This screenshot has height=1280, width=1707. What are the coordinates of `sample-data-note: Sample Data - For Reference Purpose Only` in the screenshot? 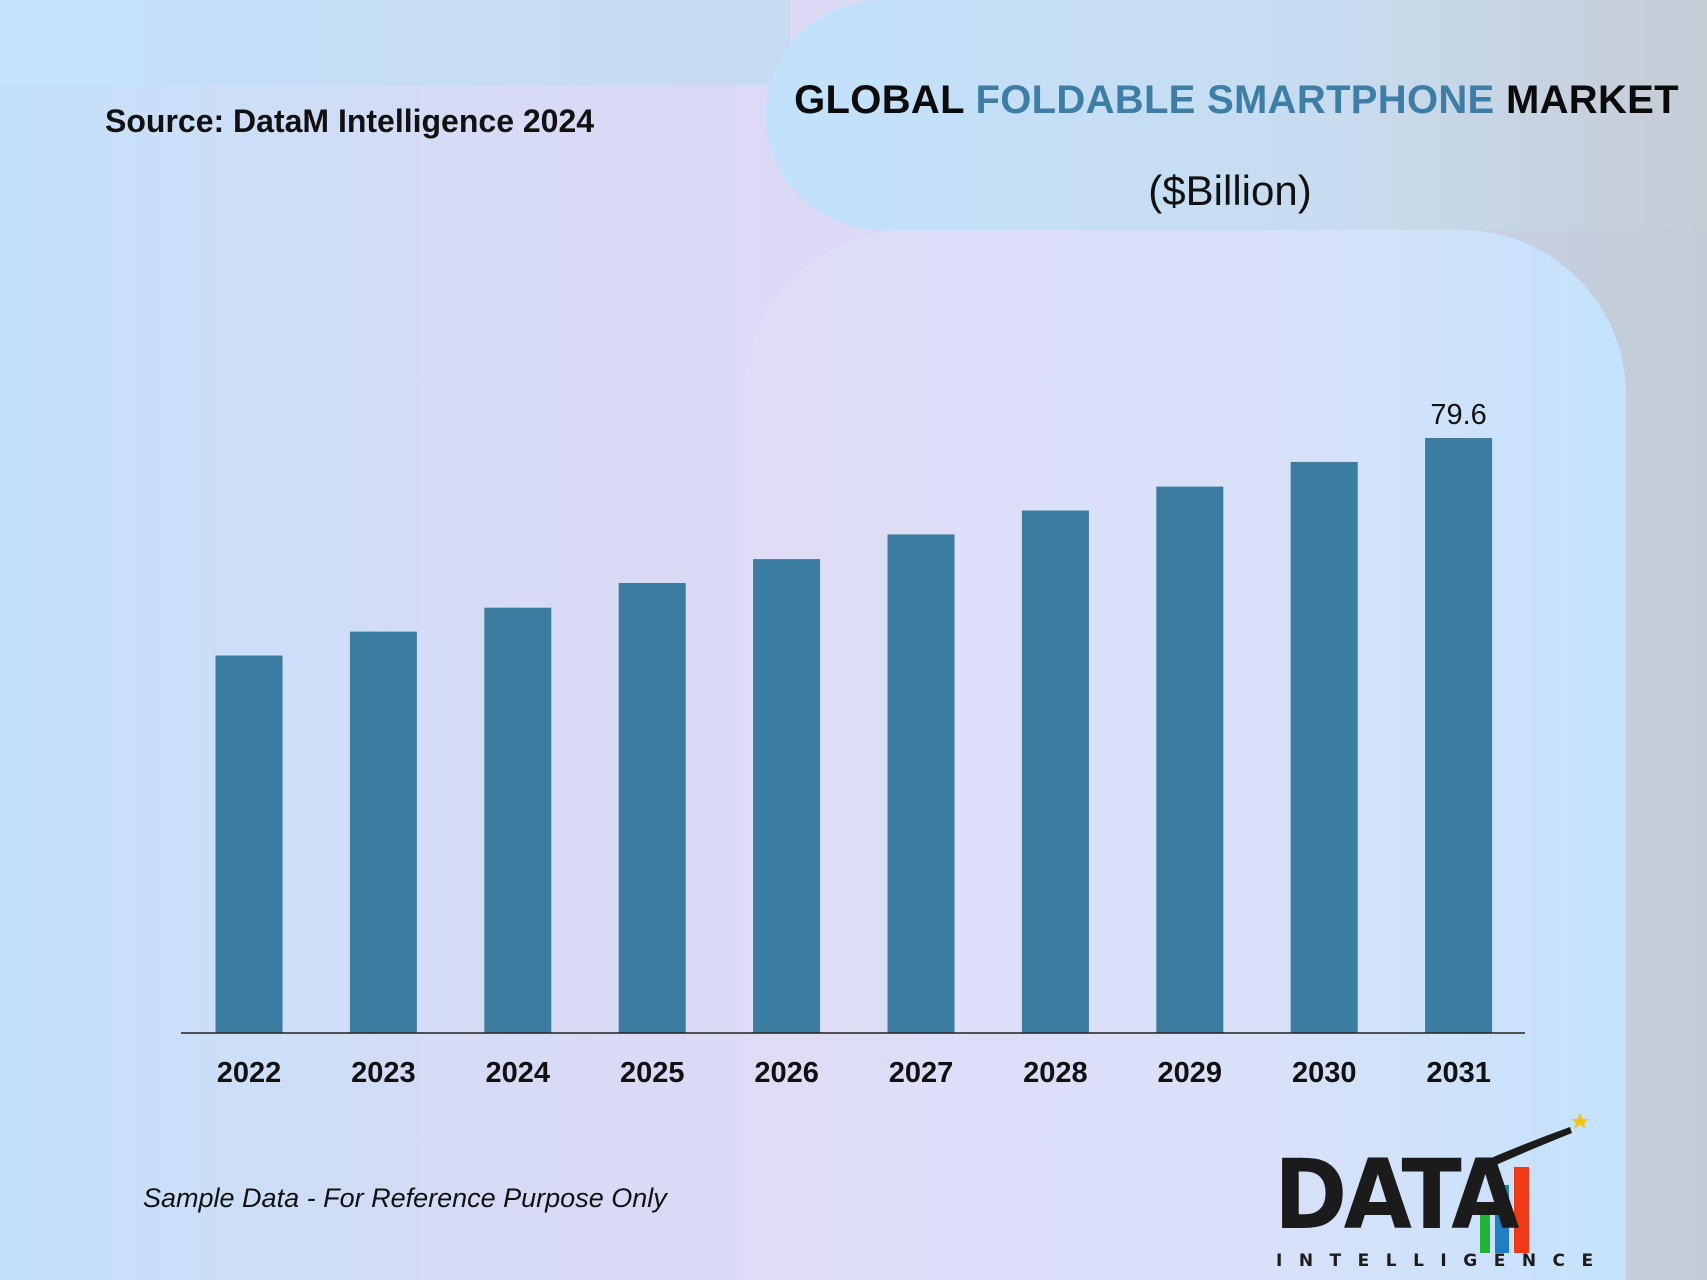 It's located at (405, 1198).